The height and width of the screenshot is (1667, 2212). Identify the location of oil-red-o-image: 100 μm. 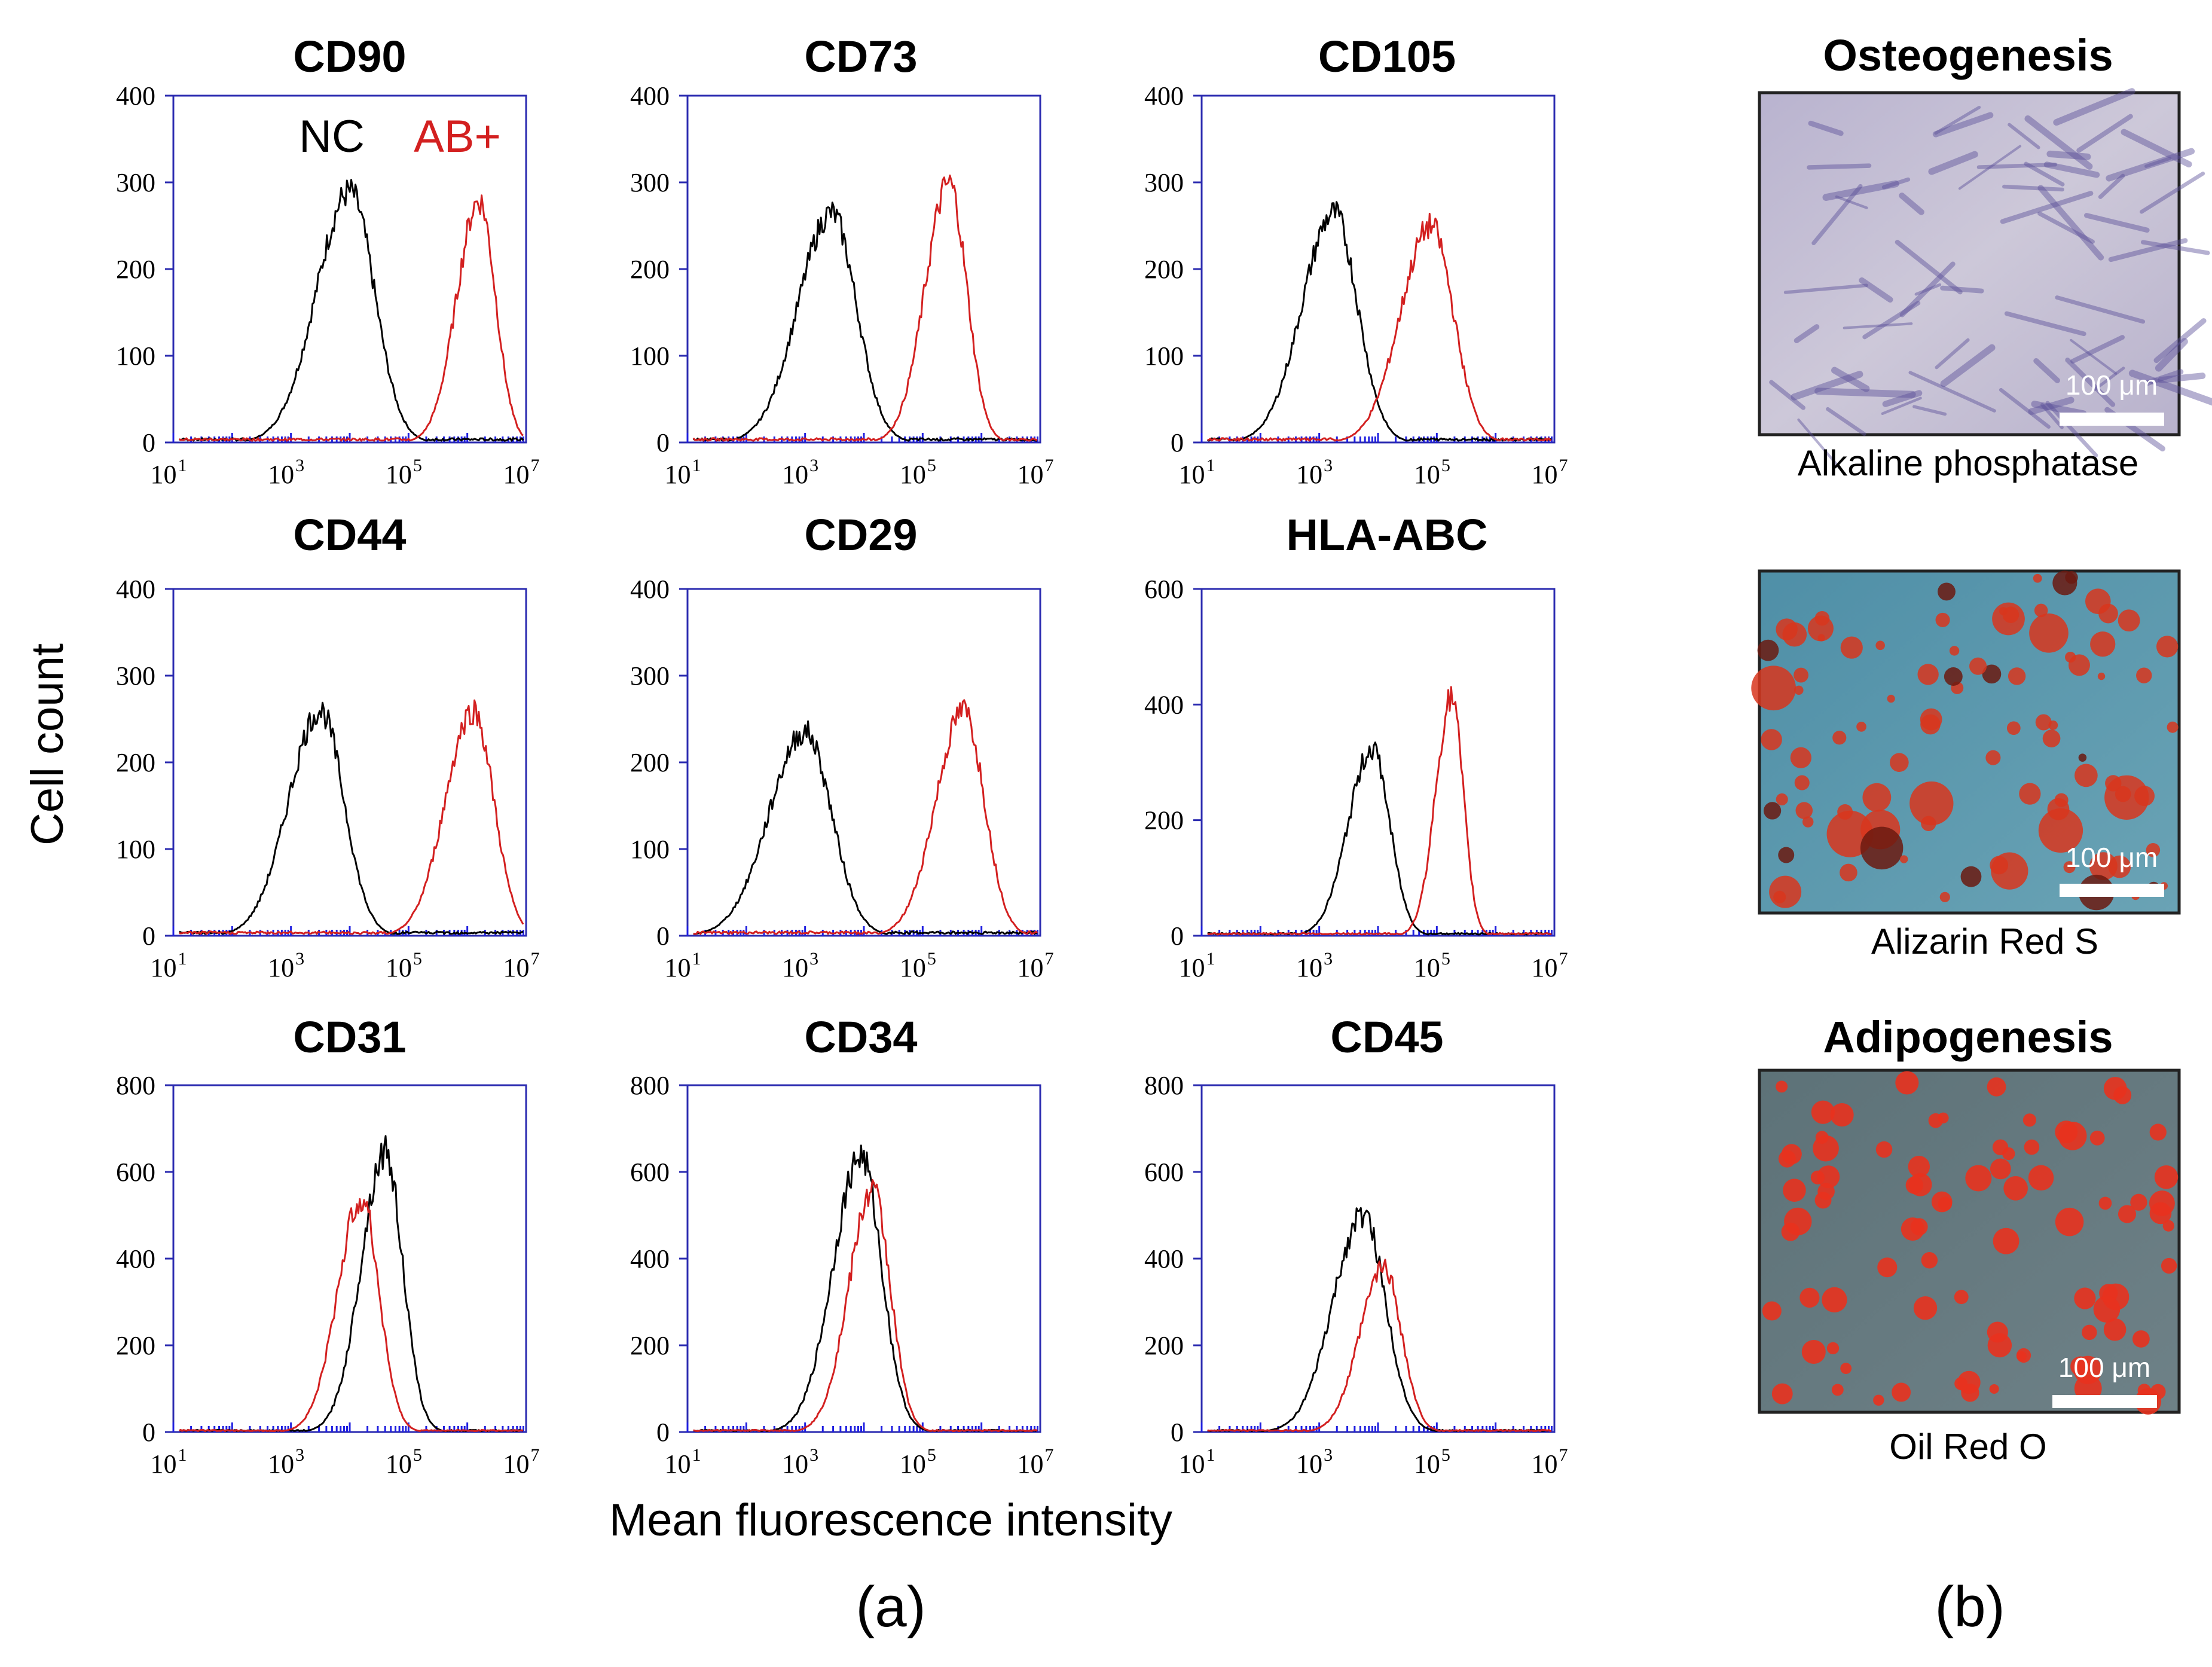
(1970, 1241).